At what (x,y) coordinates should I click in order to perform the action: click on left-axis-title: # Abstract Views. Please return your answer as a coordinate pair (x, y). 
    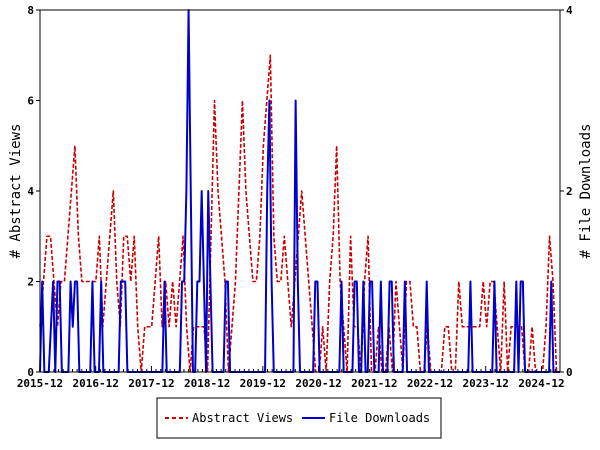
    Looking at the image, I should click on (16, 191).